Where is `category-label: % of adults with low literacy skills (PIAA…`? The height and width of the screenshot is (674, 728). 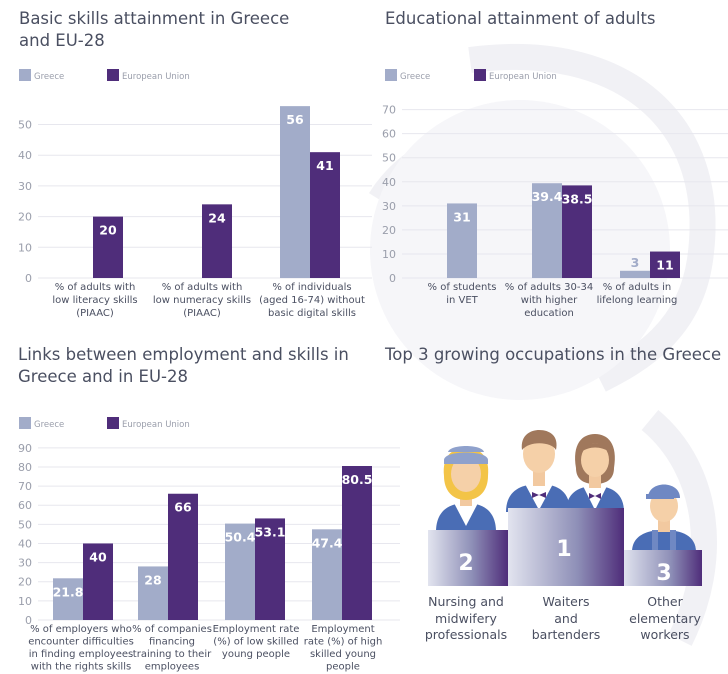 category-label: % of adults with low literacy skills (PIAA… is located at coordinates (94, 300).